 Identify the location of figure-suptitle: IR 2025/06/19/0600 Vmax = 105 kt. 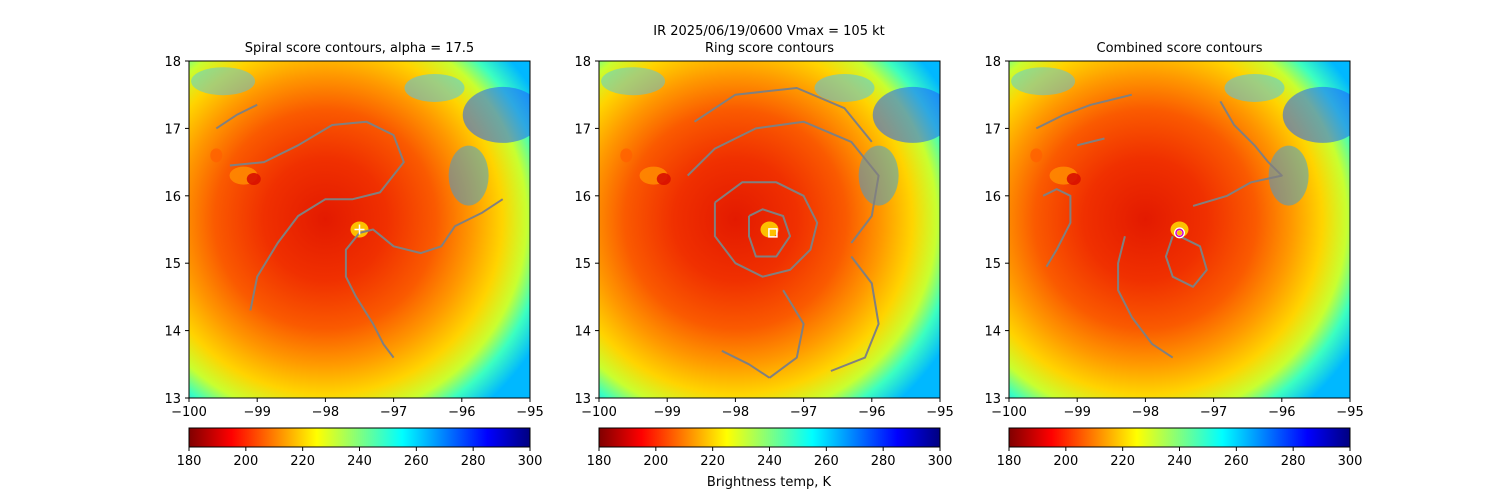
(768, 31).